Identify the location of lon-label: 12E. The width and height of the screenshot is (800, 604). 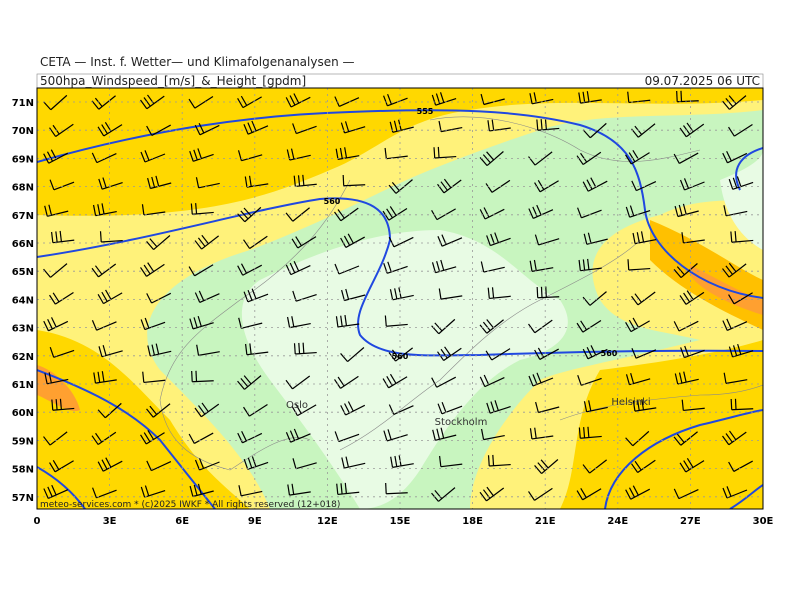
(327, 521).